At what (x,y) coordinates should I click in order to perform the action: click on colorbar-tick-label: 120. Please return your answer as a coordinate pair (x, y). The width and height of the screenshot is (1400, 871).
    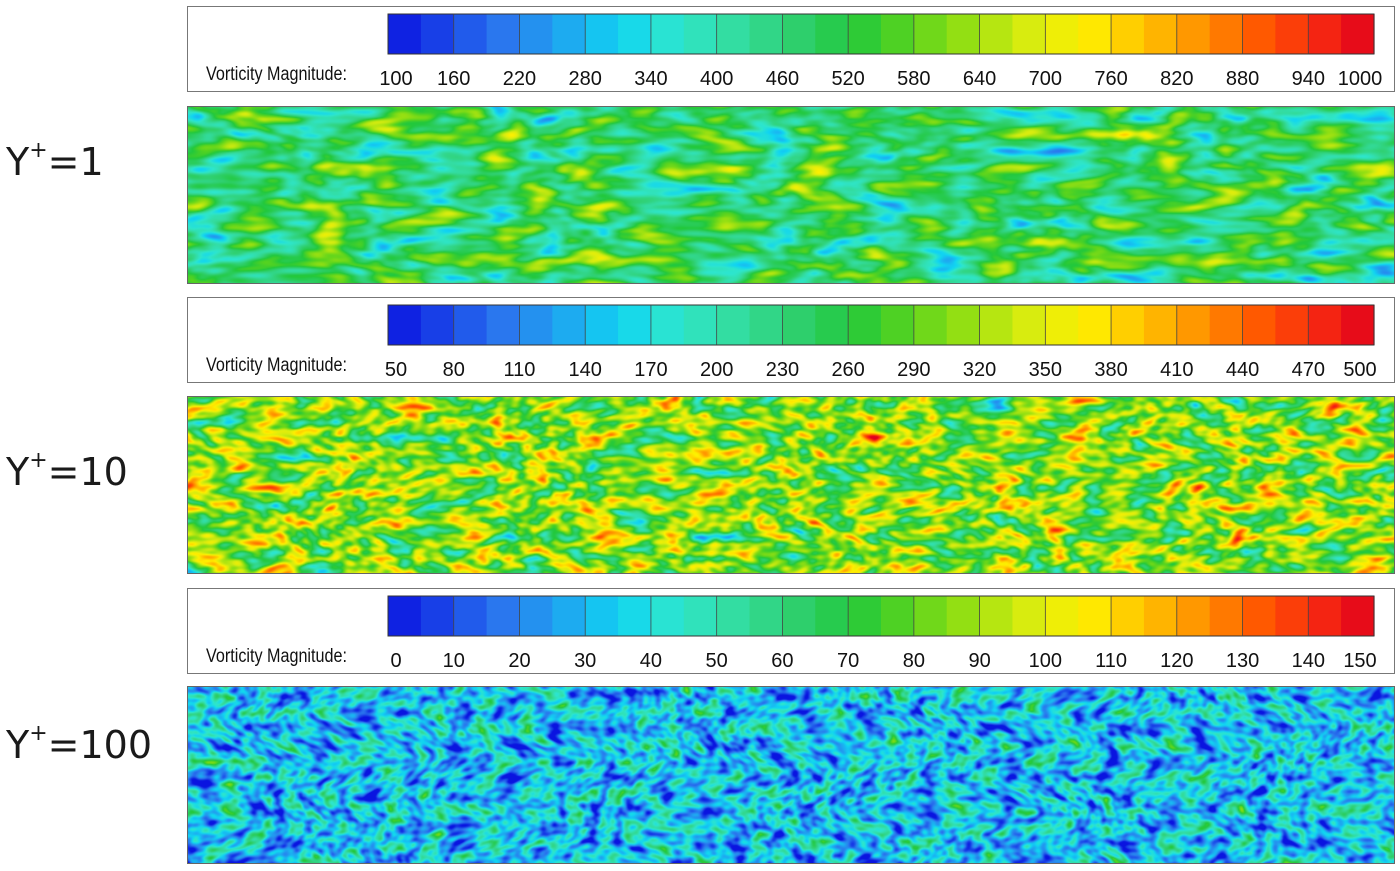
    Looking at the image, I should click on (1176, 661).